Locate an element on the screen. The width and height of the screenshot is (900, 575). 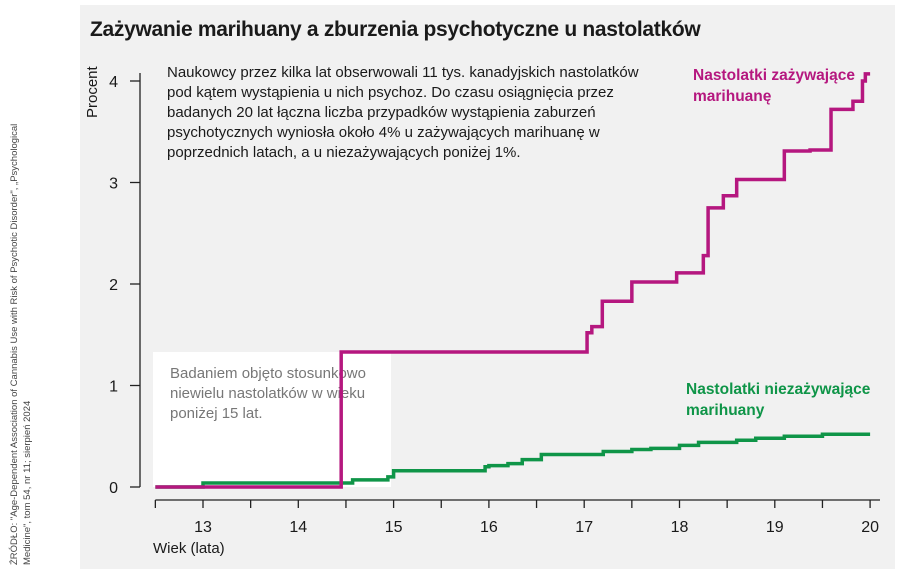
x-tick-label: 16 is located at coordinates (489, 527).